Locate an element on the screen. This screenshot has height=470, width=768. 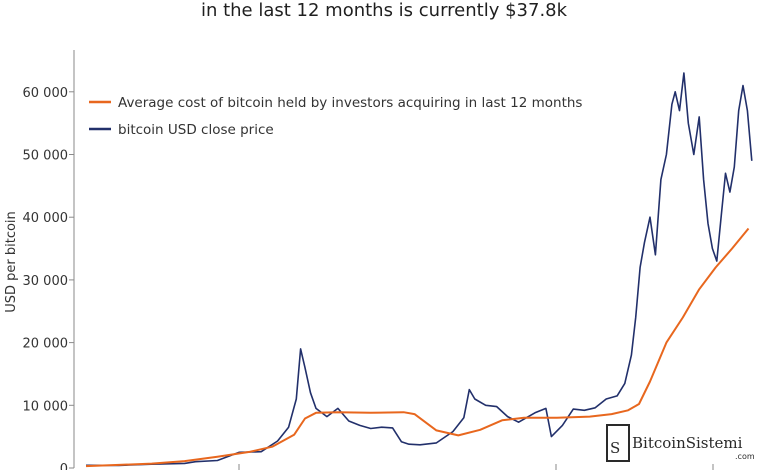
legend-label: bitcoin USD close price is located at coordinates (196, 130).